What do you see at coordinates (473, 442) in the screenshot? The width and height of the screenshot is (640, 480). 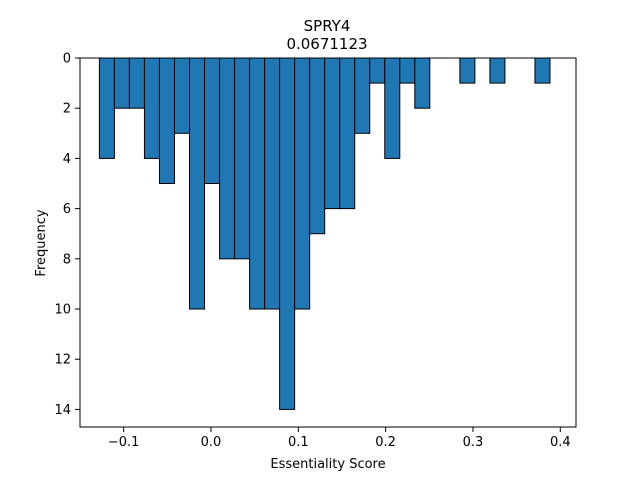 I see `x-tick-label: 0.3` at bounding box center [473, 442].